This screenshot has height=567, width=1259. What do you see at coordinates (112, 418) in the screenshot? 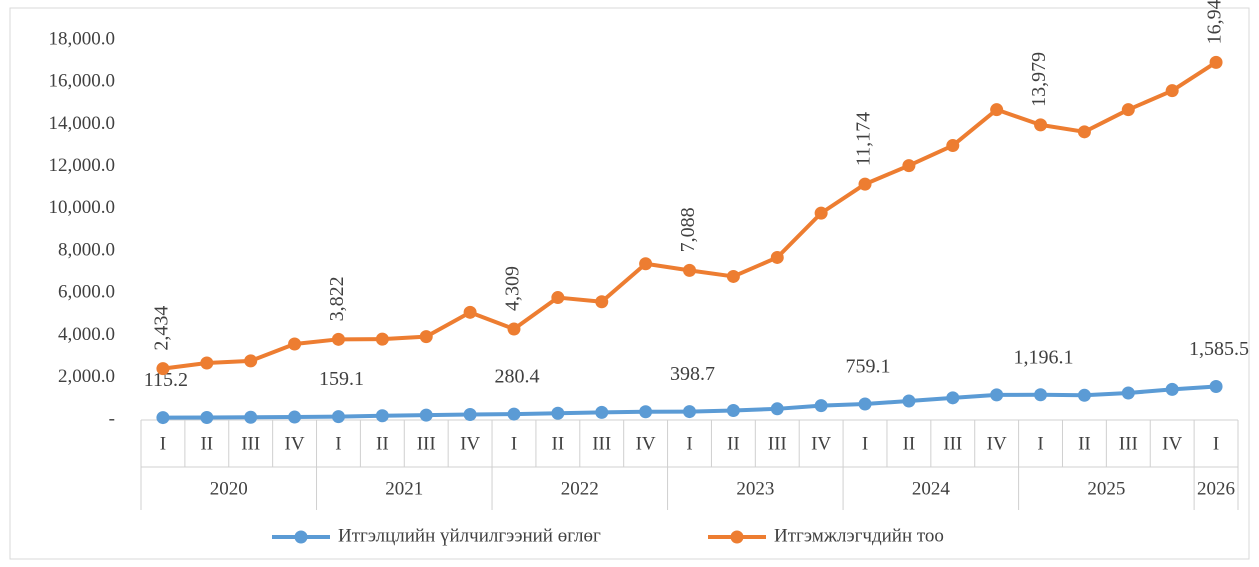
I see `y-tick-label: -` at bounding box center [112, 418].